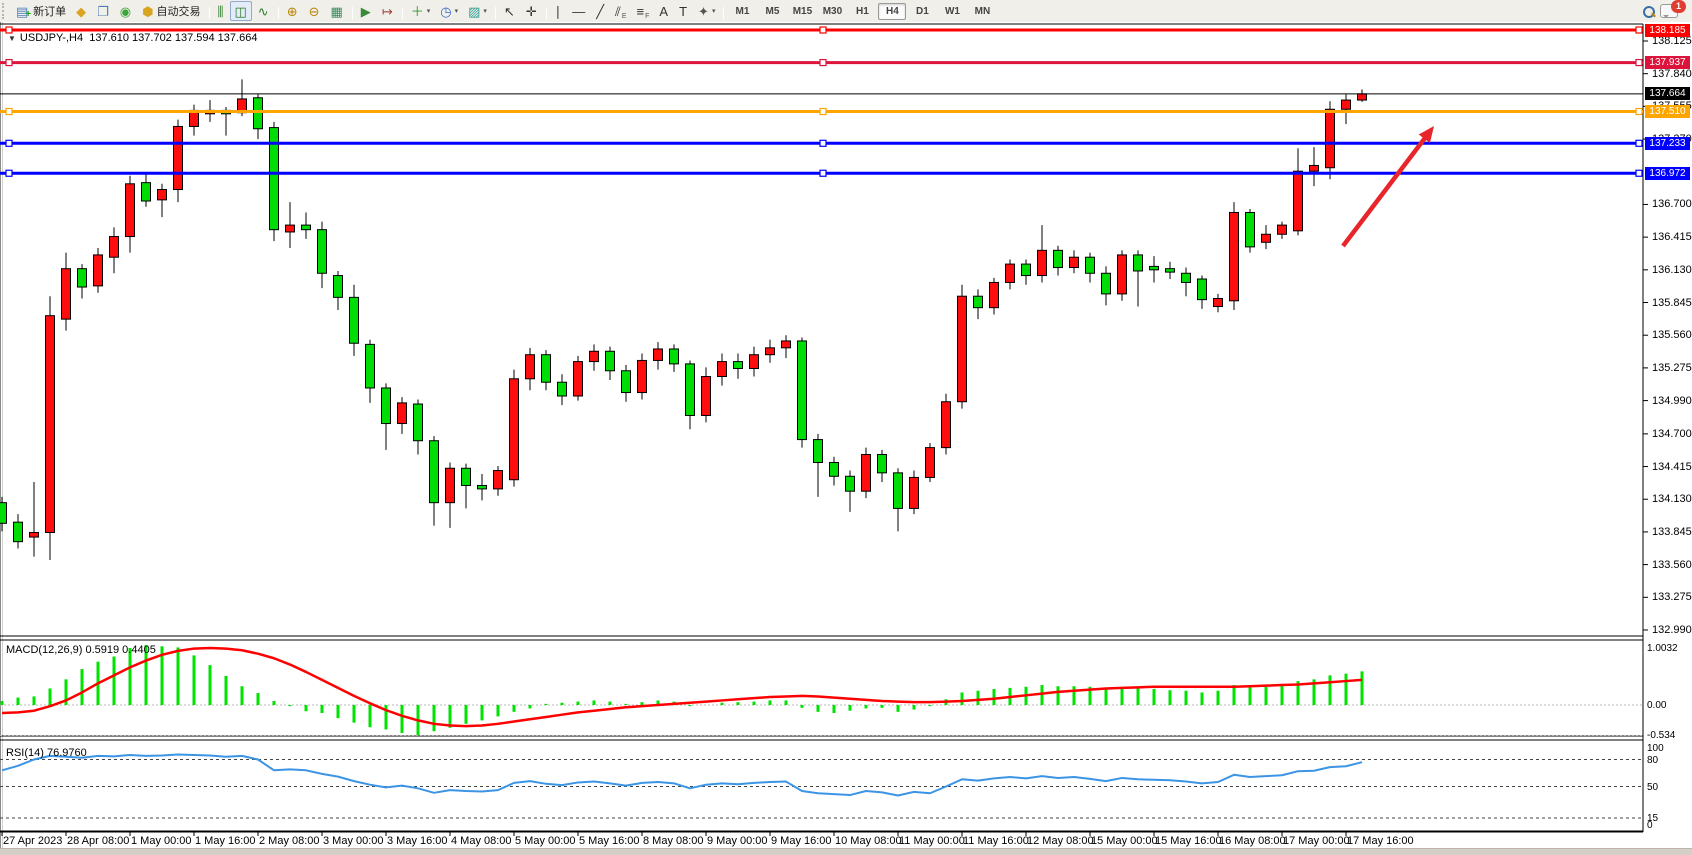  Describe the element at coordinates (1426, 134) in the screenshot. I see `trend-arrow-head` at that location.